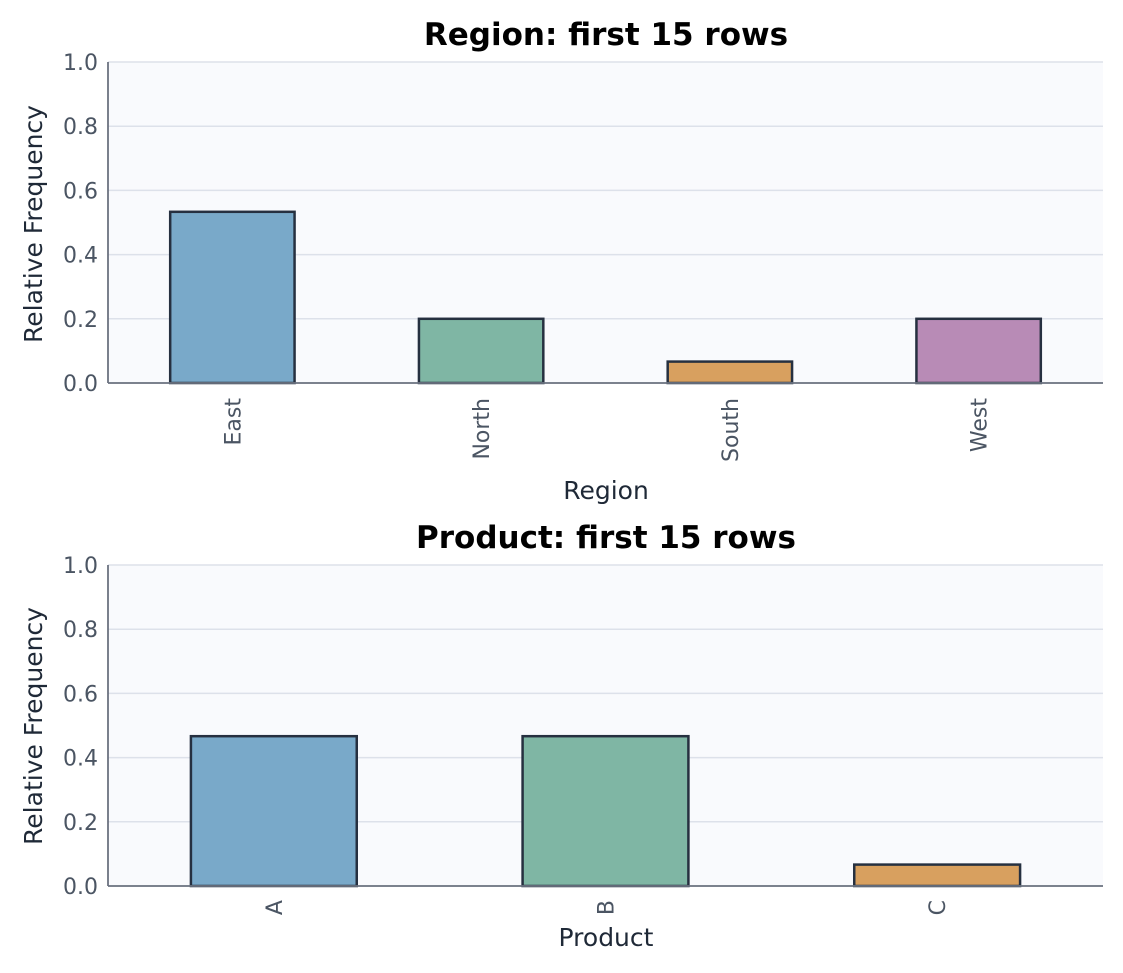 The image size is (1123, 973). Describe the element at coordinates (233, 422) in the screenshot. I see `region-chart-xtick-label: East` at that location.